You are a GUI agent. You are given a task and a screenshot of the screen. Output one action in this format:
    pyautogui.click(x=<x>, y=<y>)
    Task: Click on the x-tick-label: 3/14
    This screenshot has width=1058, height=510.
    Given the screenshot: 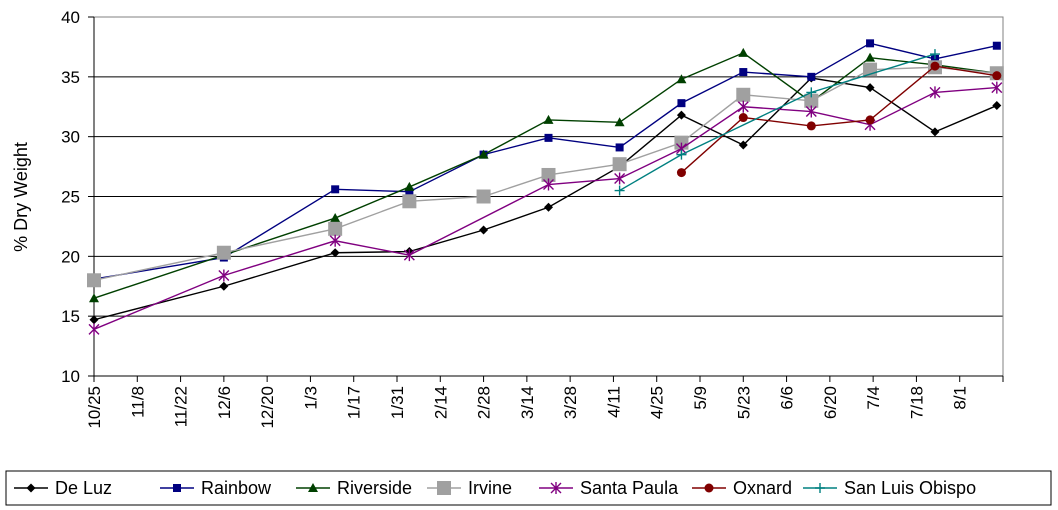 What is the action you would take?
    pyautogui.click(x=527, y=402)
    